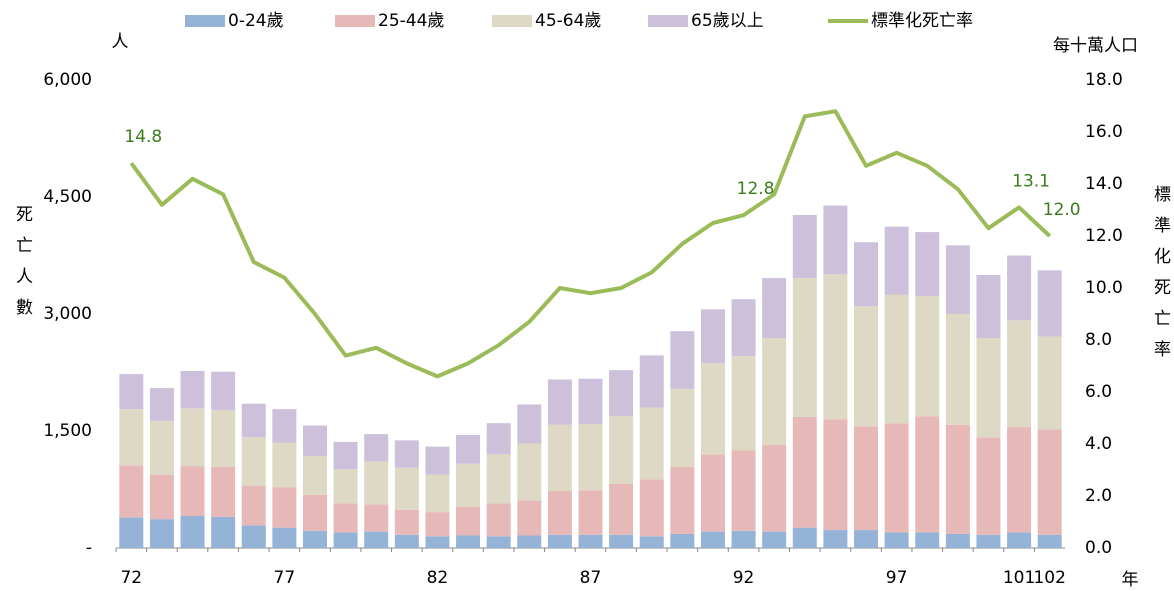  I want to click on y2-axis-label: 標準化死亡率, so click(1160, 278).